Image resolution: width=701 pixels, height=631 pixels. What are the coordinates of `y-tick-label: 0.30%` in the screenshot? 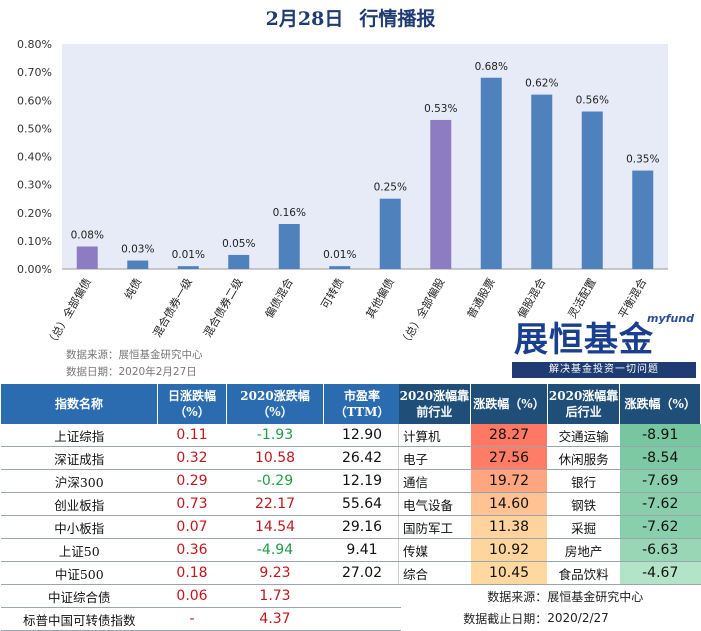 It's located at (34, 185).